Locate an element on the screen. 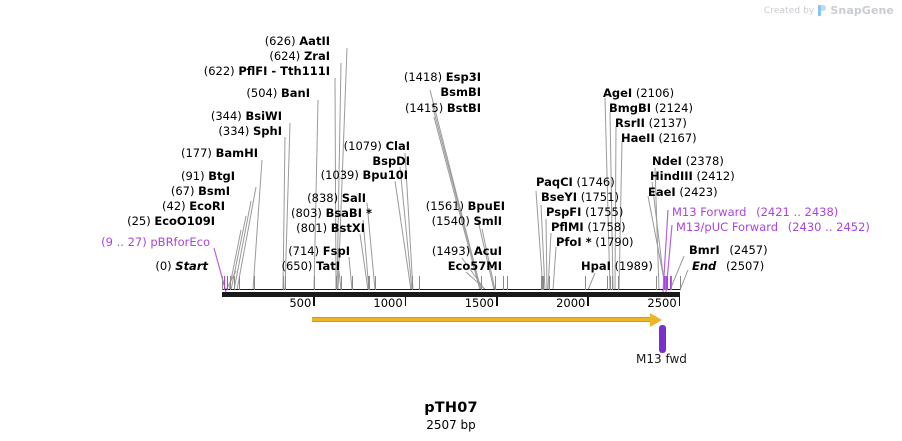  site-enzyme-name: TatI is located at coordinates (328, 266).